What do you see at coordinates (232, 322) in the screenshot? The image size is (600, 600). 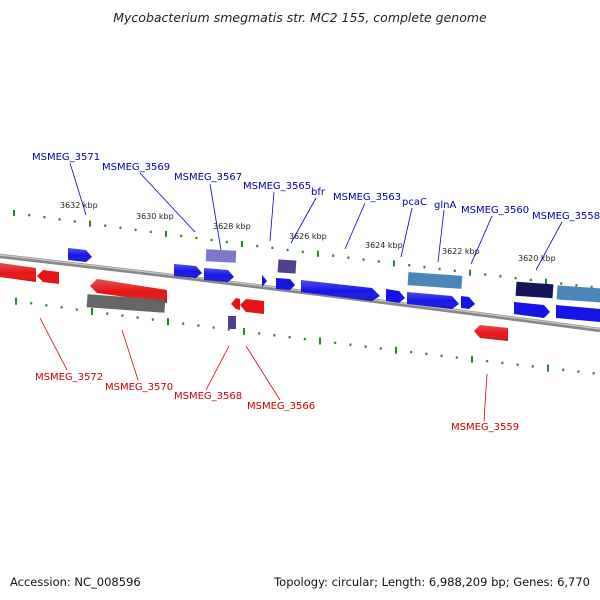 I see `gene-reverse-feature` at bounding box center [232, 322].